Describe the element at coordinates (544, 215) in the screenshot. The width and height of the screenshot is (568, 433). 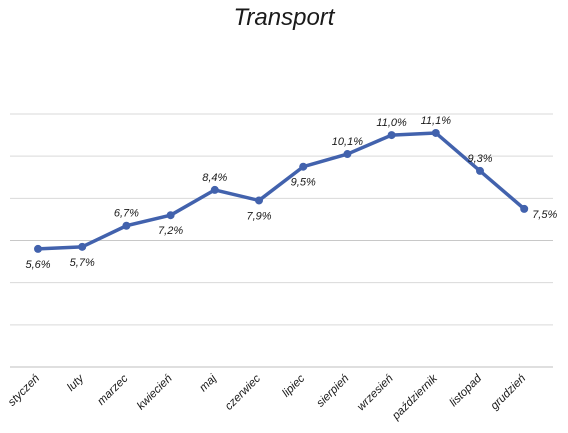
I see `data-label: 7,5%` at that location.